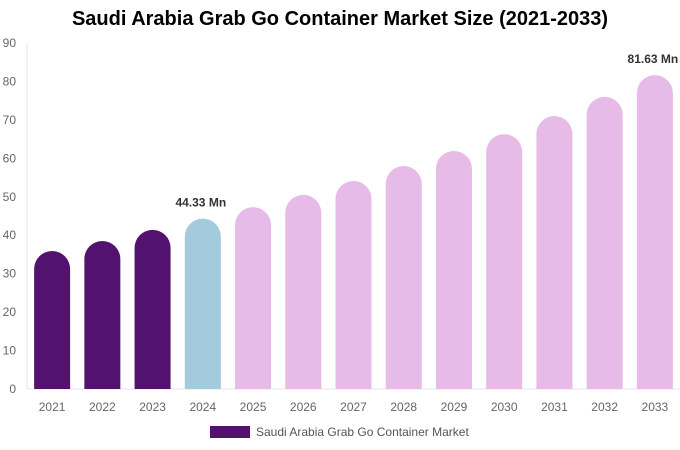  I want to click on x-tick-label: 2024, so click(202, 407).